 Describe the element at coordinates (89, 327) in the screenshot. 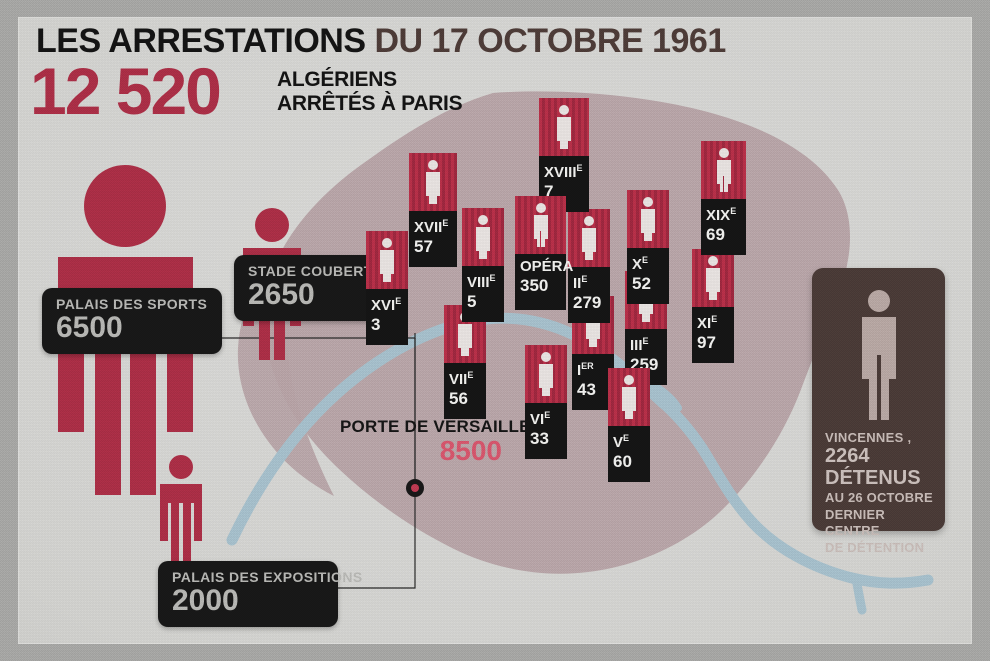

I see `callout-value: 6500` at that location.